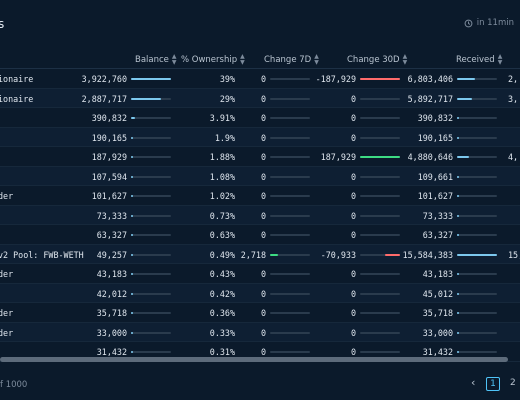  Describe the element at coordinates (493, 384) in the screenshot. I see `page-button-1: 1` at that location.